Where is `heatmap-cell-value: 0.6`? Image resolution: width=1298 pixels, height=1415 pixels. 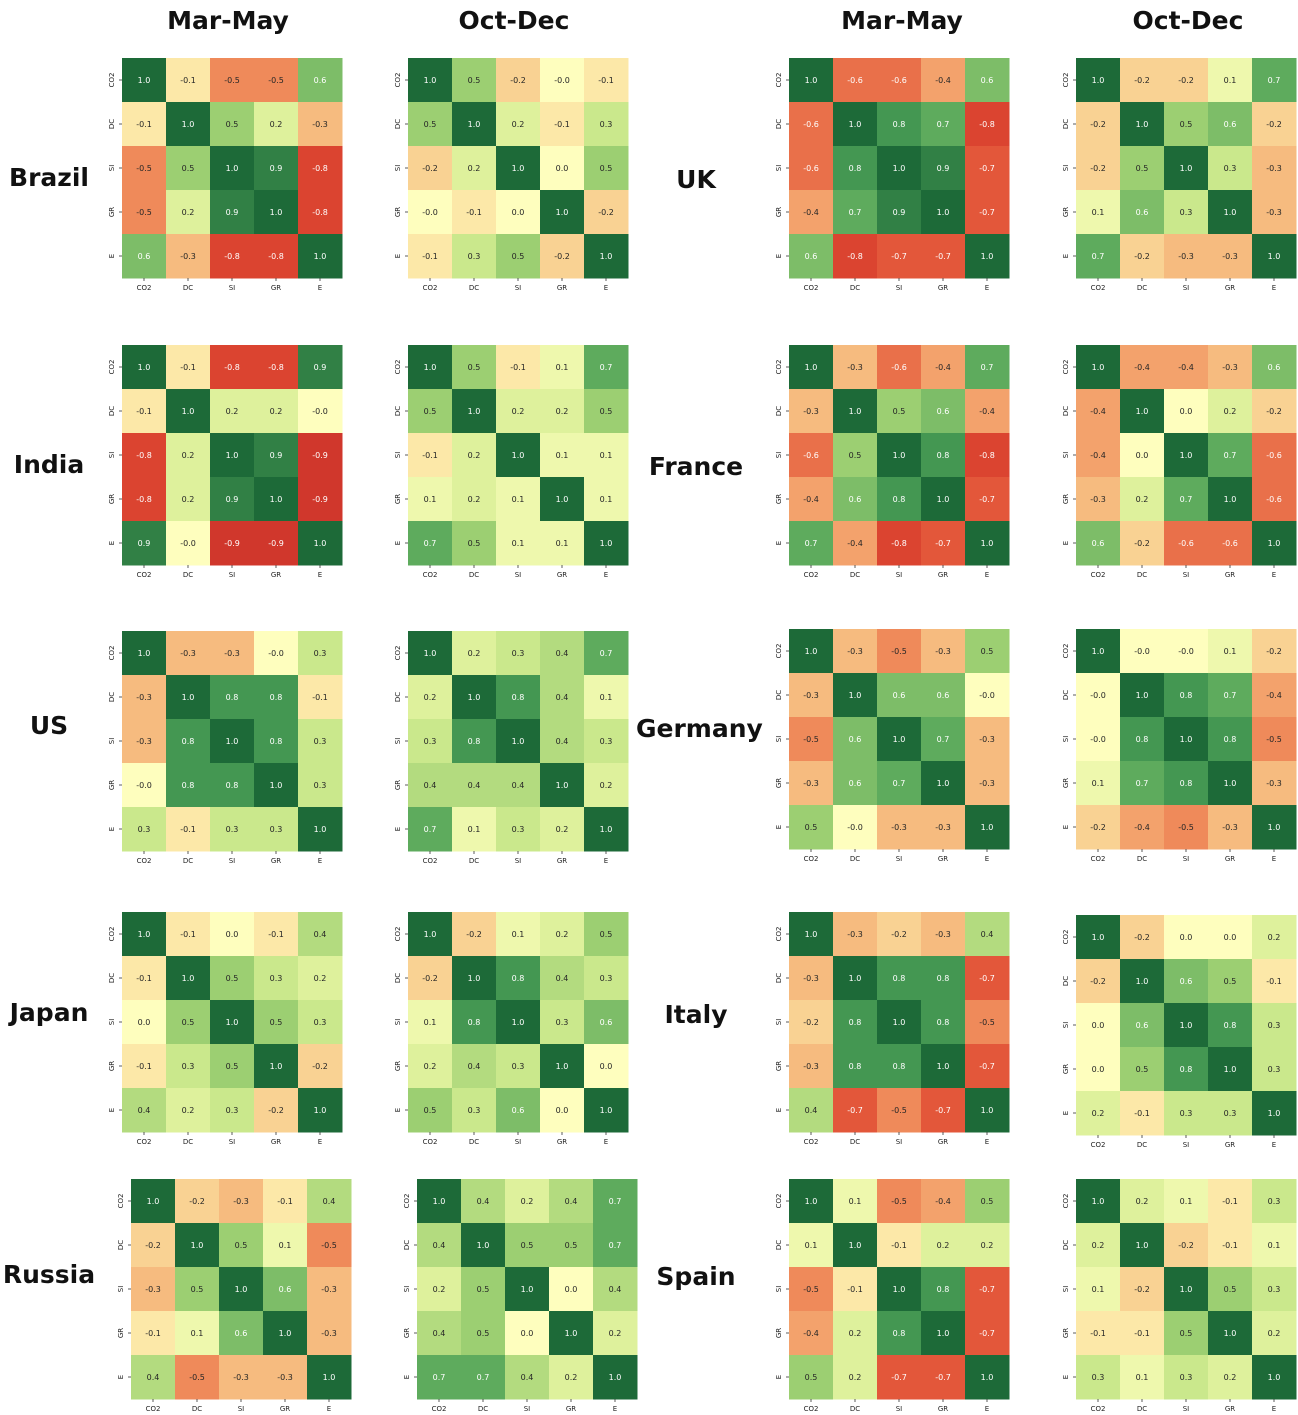
heatmap-cell-value: 0.6 is located at coordinates (1274, 367).